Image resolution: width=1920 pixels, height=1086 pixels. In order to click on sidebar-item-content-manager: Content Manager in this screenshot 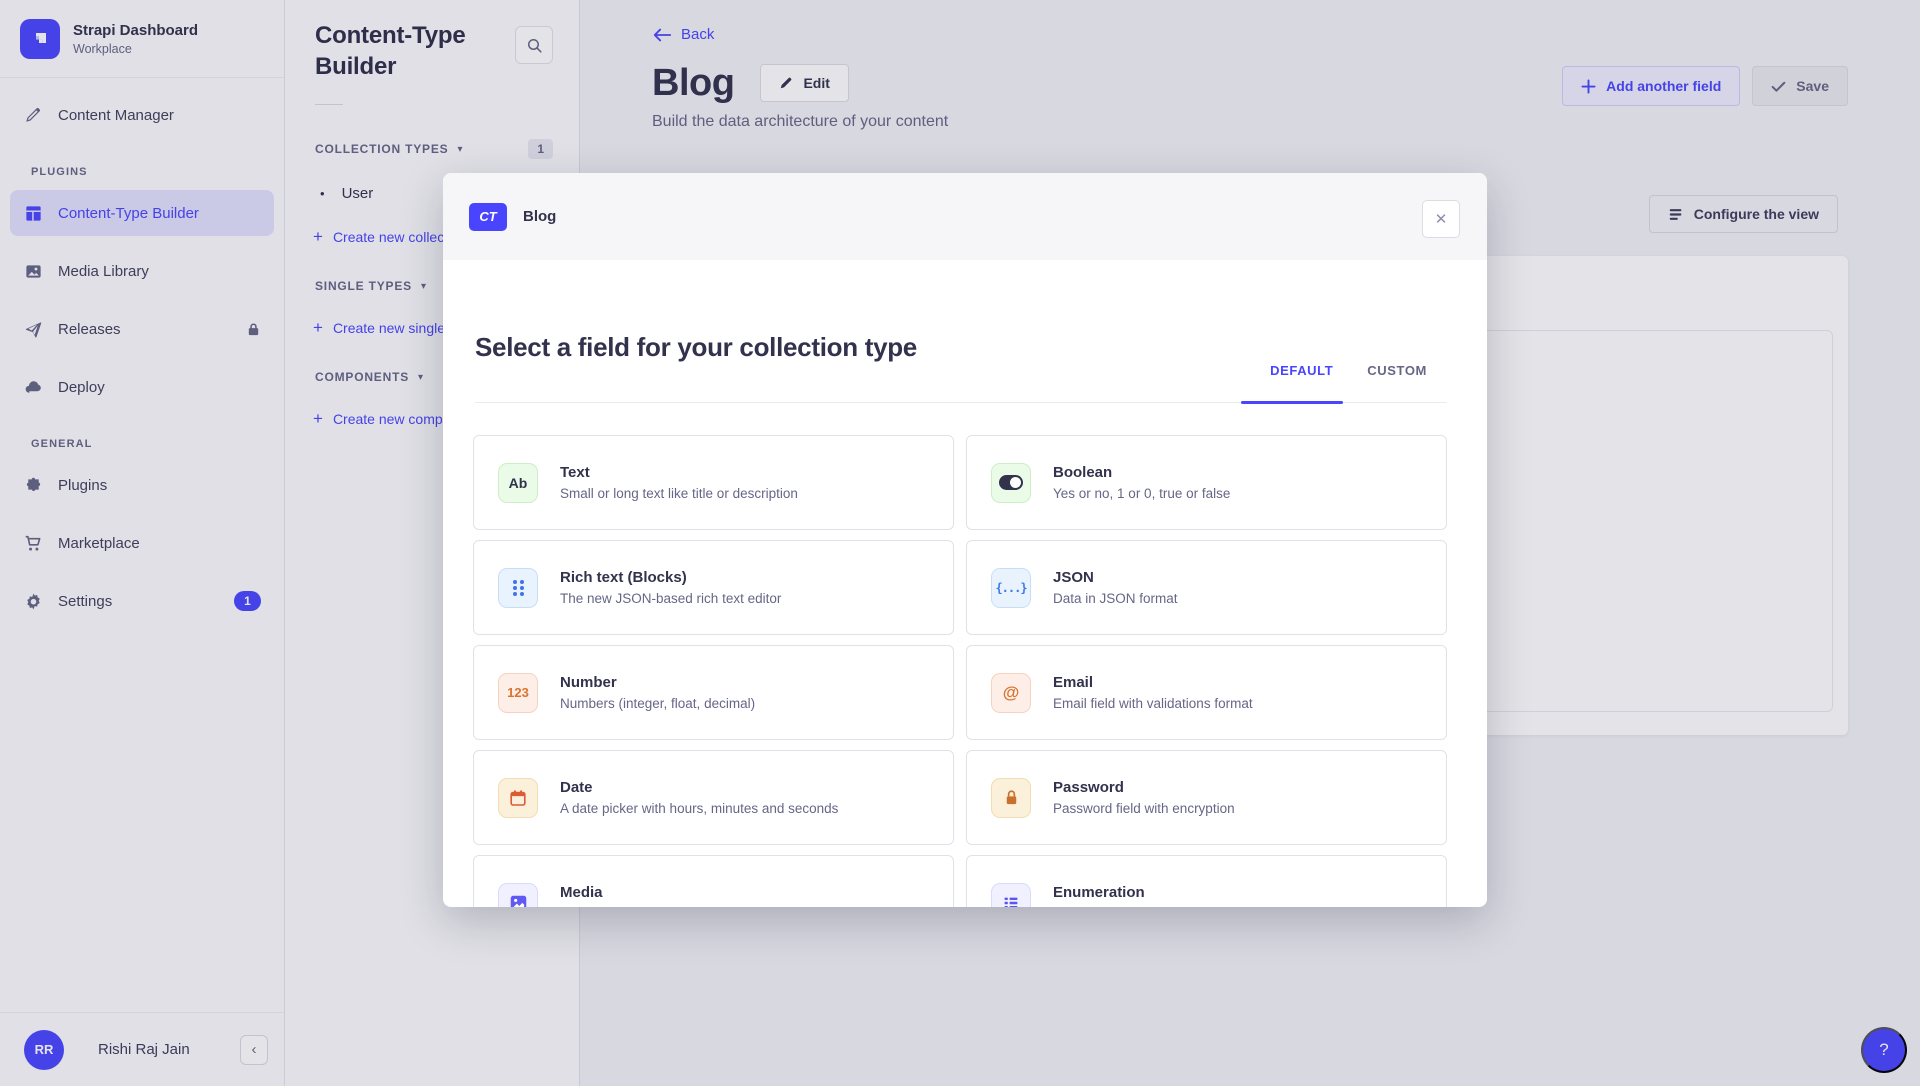, I will do `click(142, 115)`.